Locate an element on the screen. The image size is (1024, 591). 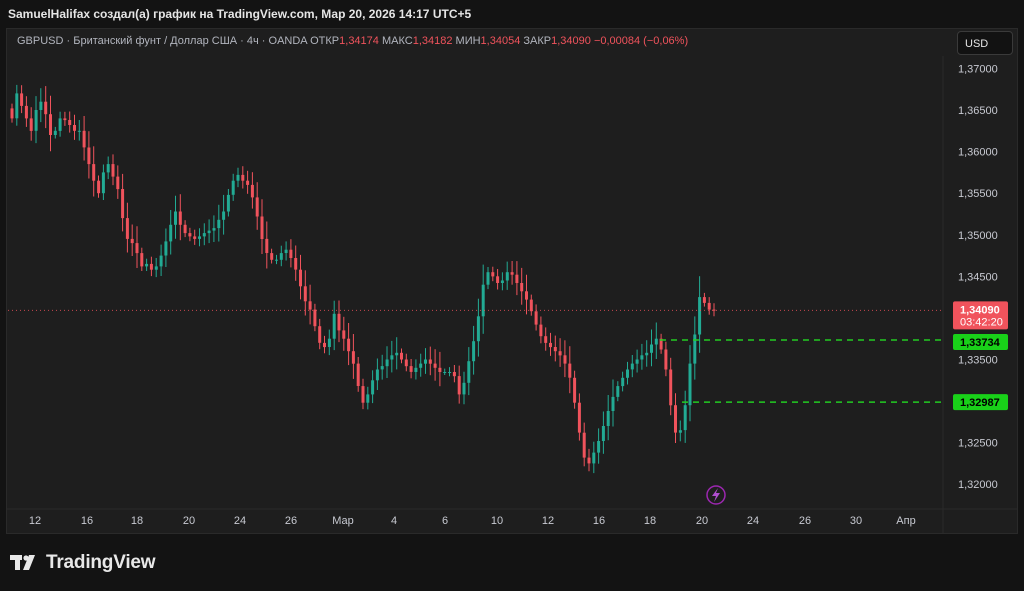
time-axis-label: 18 is located at coordinates (137, 521).